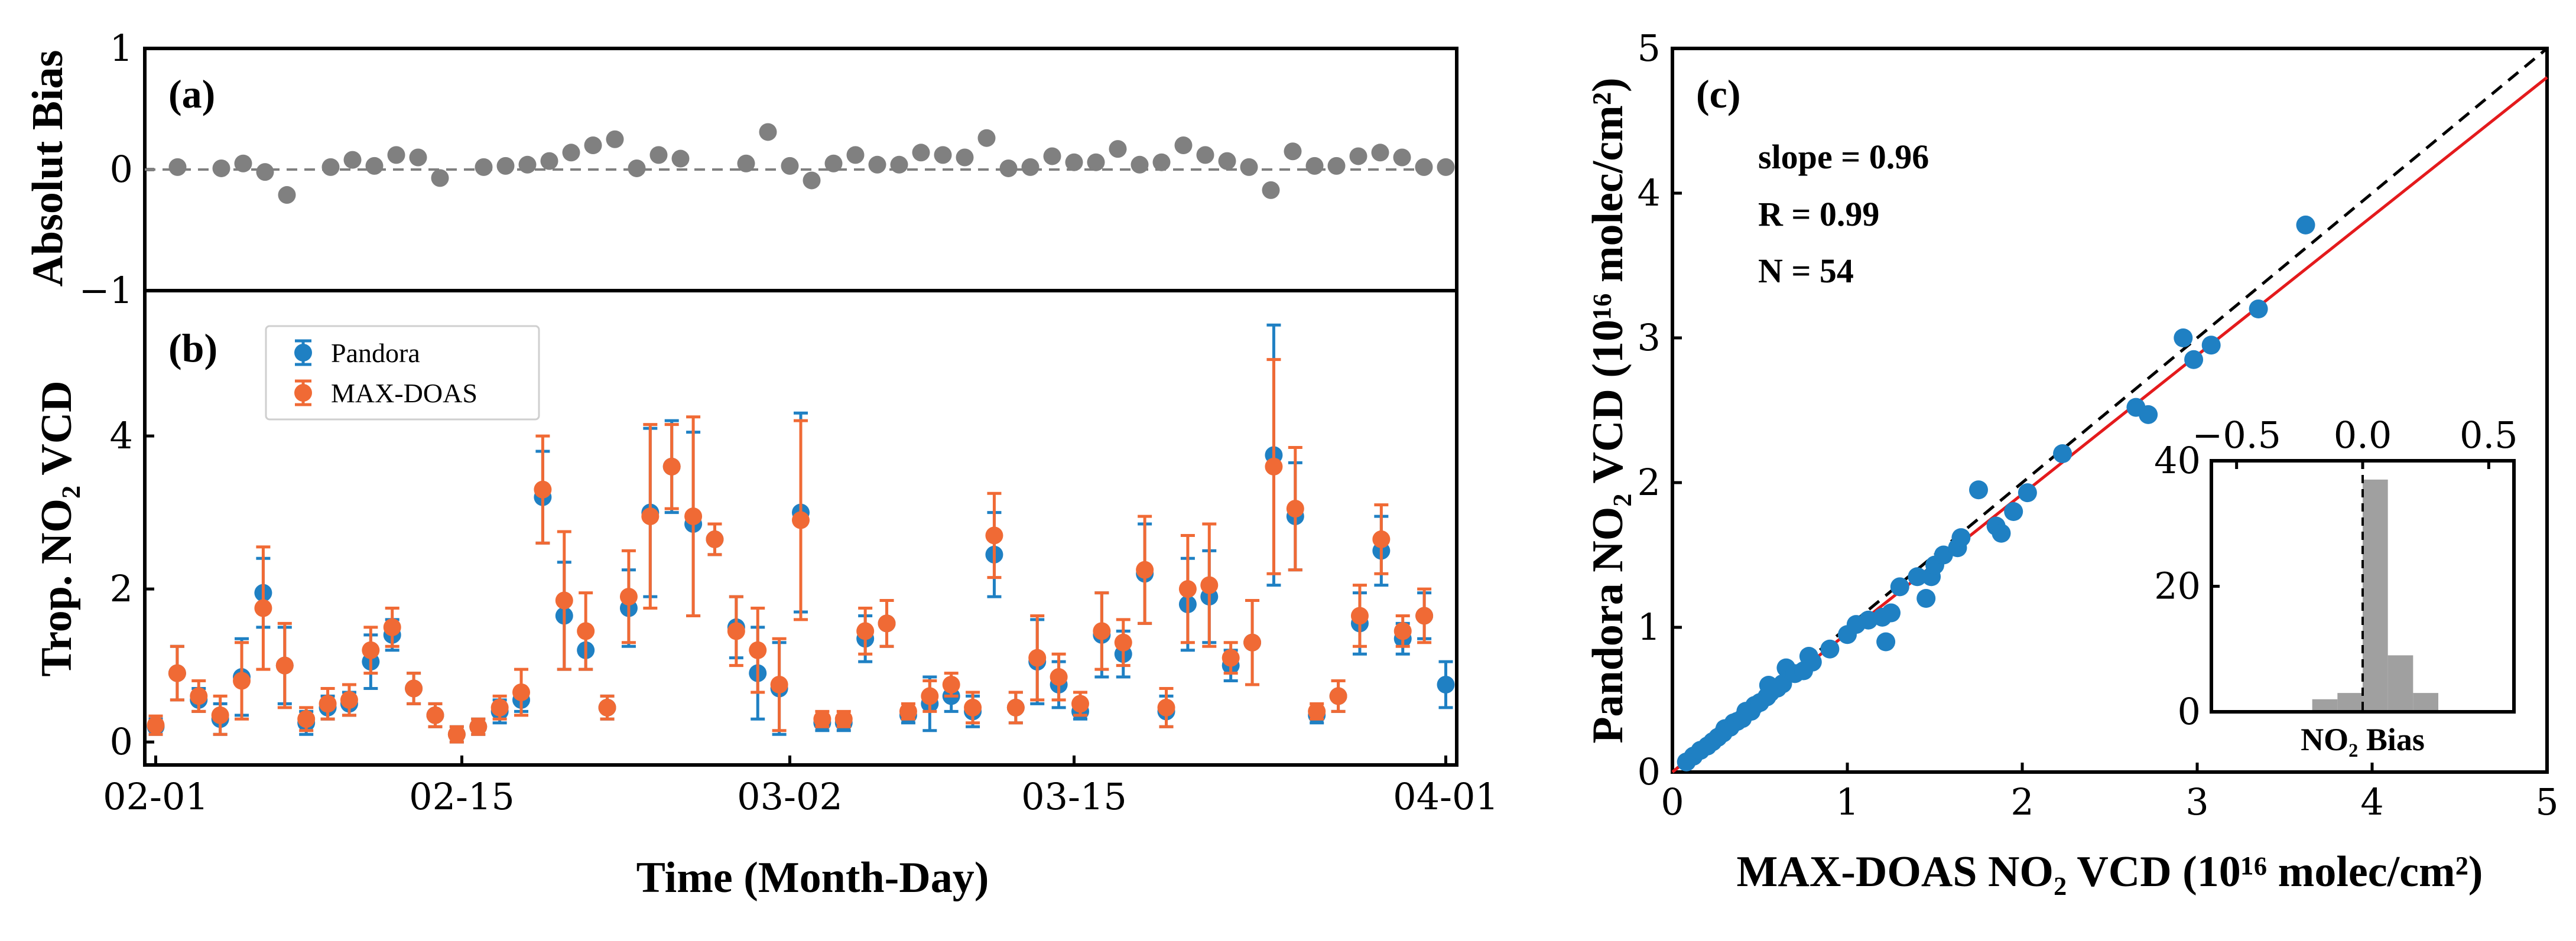  I want to click on inset-x-tick-label: 0.0, so click(2363, 435).